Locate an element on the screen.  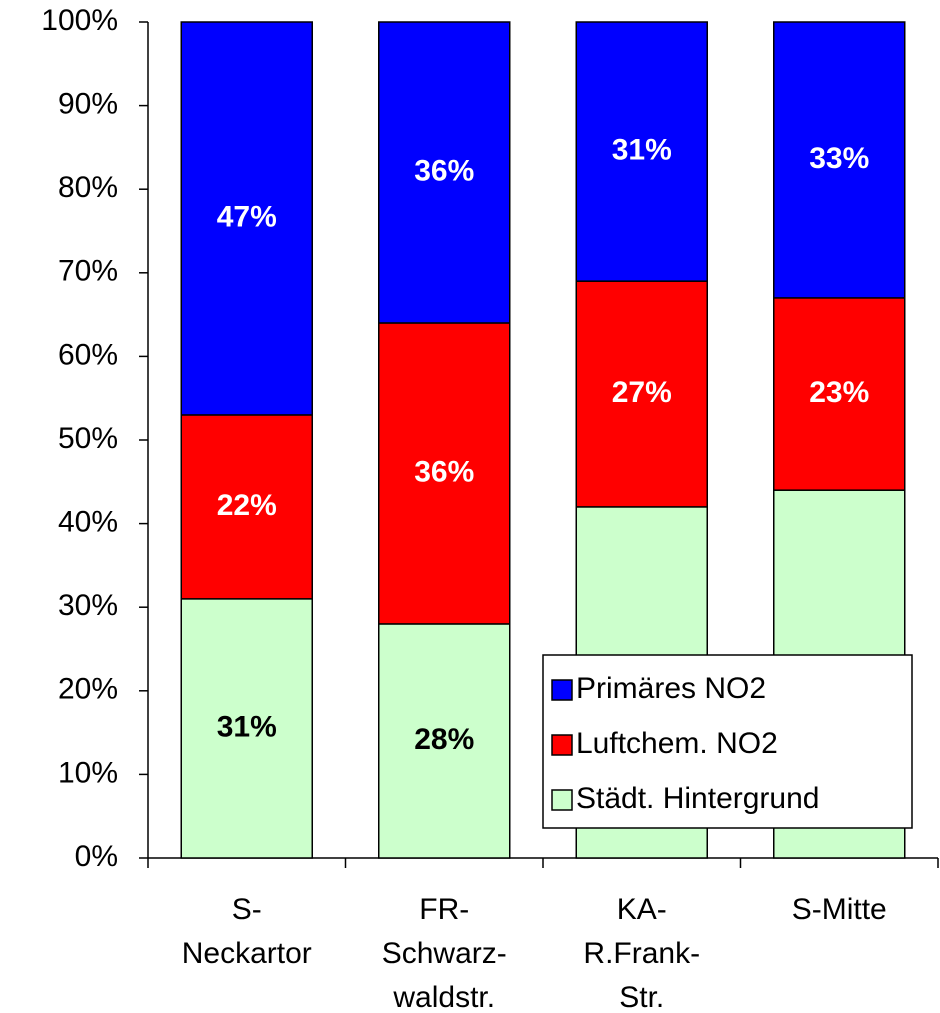
y-tick-label: 70% is located at coordinates (88, 271).